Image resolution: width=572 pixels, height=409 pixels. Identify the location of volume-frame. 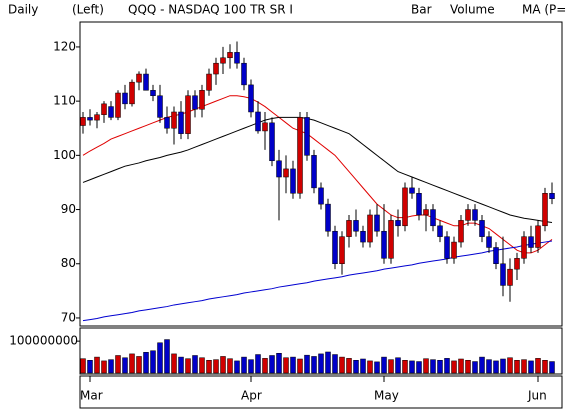
(321, 351).